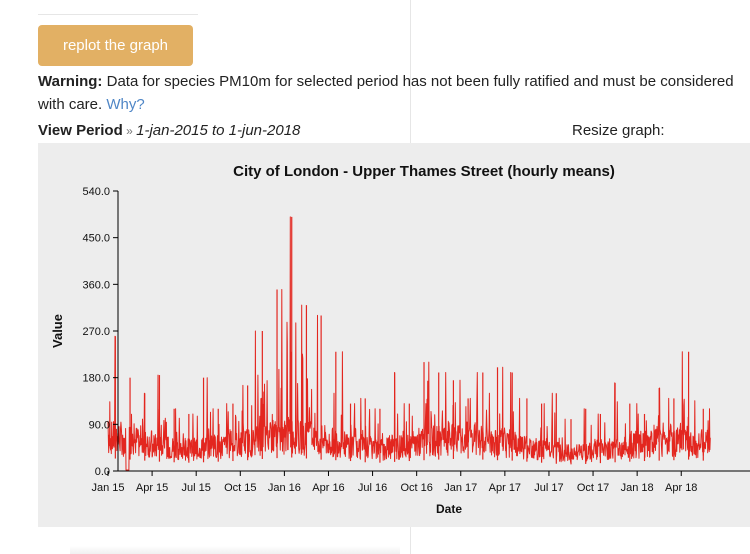  What do you see at coordinates (328, 488) in the screenshot?
I see `x-tick-label: Apr 16` at bounding box center [328, 488].